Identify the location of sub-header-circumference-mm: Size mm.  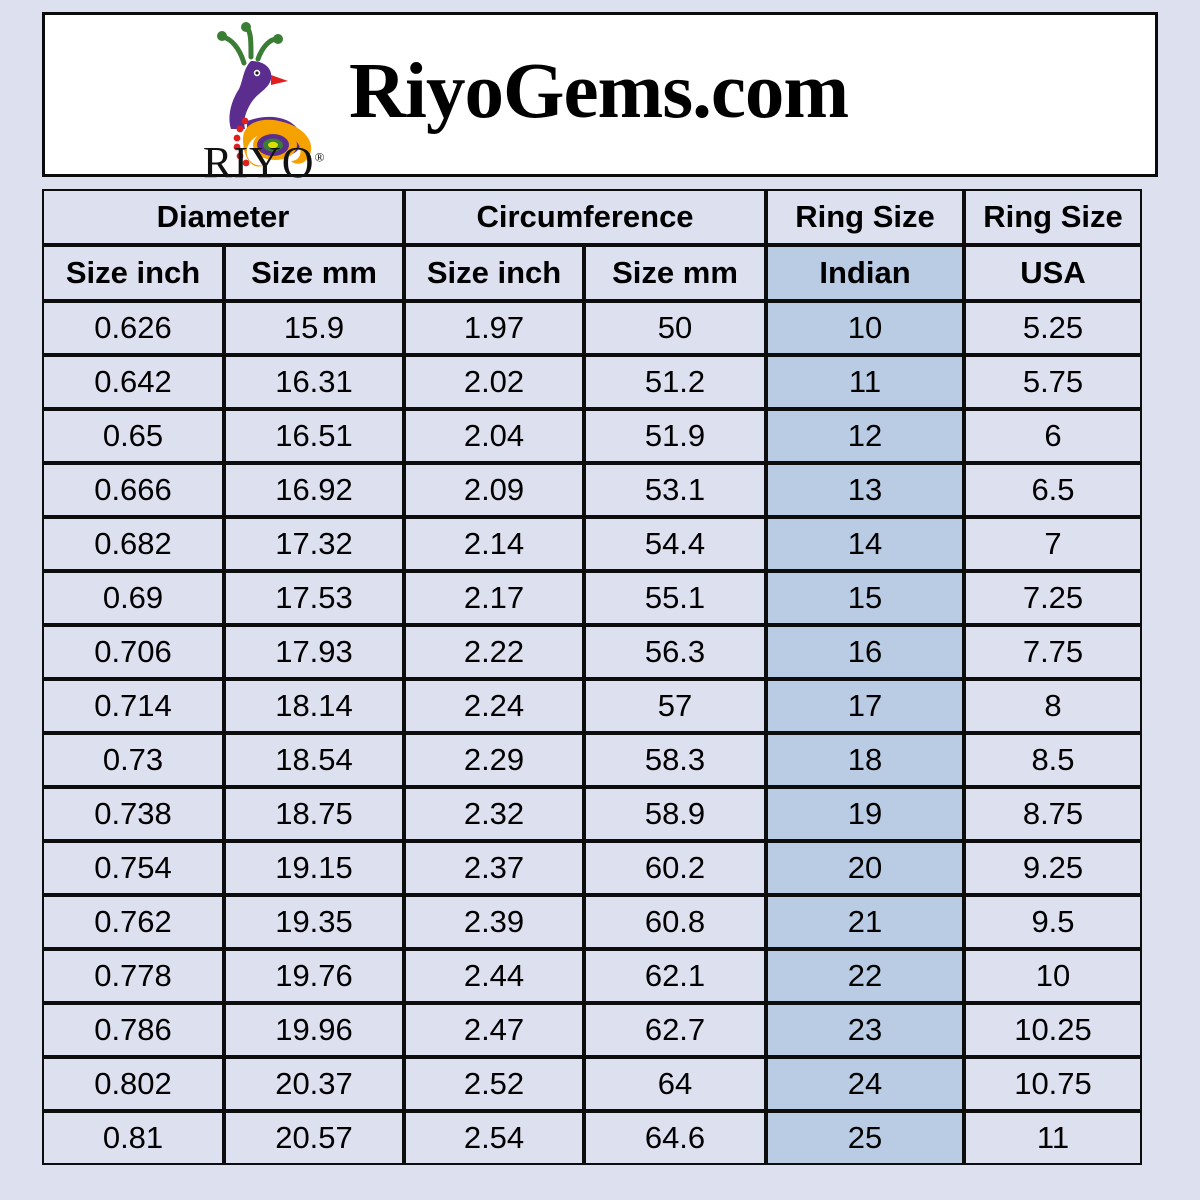
(675, 273).